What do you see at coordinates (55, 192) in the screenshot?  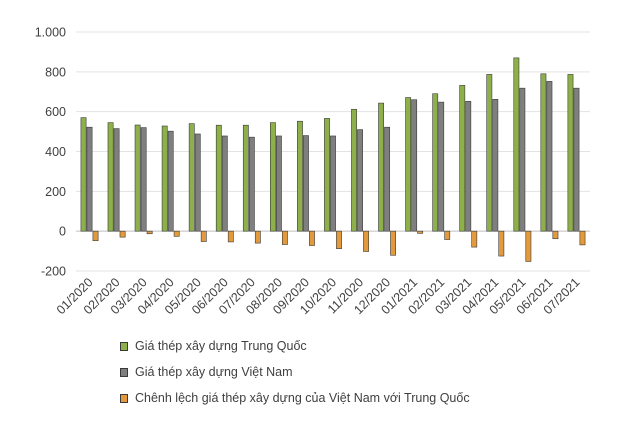 I see `y-tick-label: 200` at bounding box center [55, 192].